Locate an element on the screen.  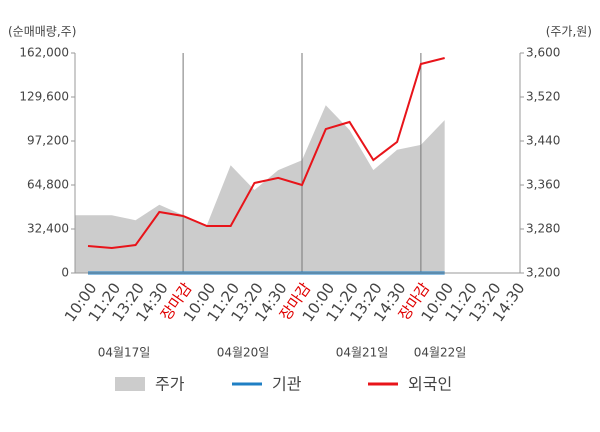
y-tick-label: 129,600 is located at coordinates (44, 97).